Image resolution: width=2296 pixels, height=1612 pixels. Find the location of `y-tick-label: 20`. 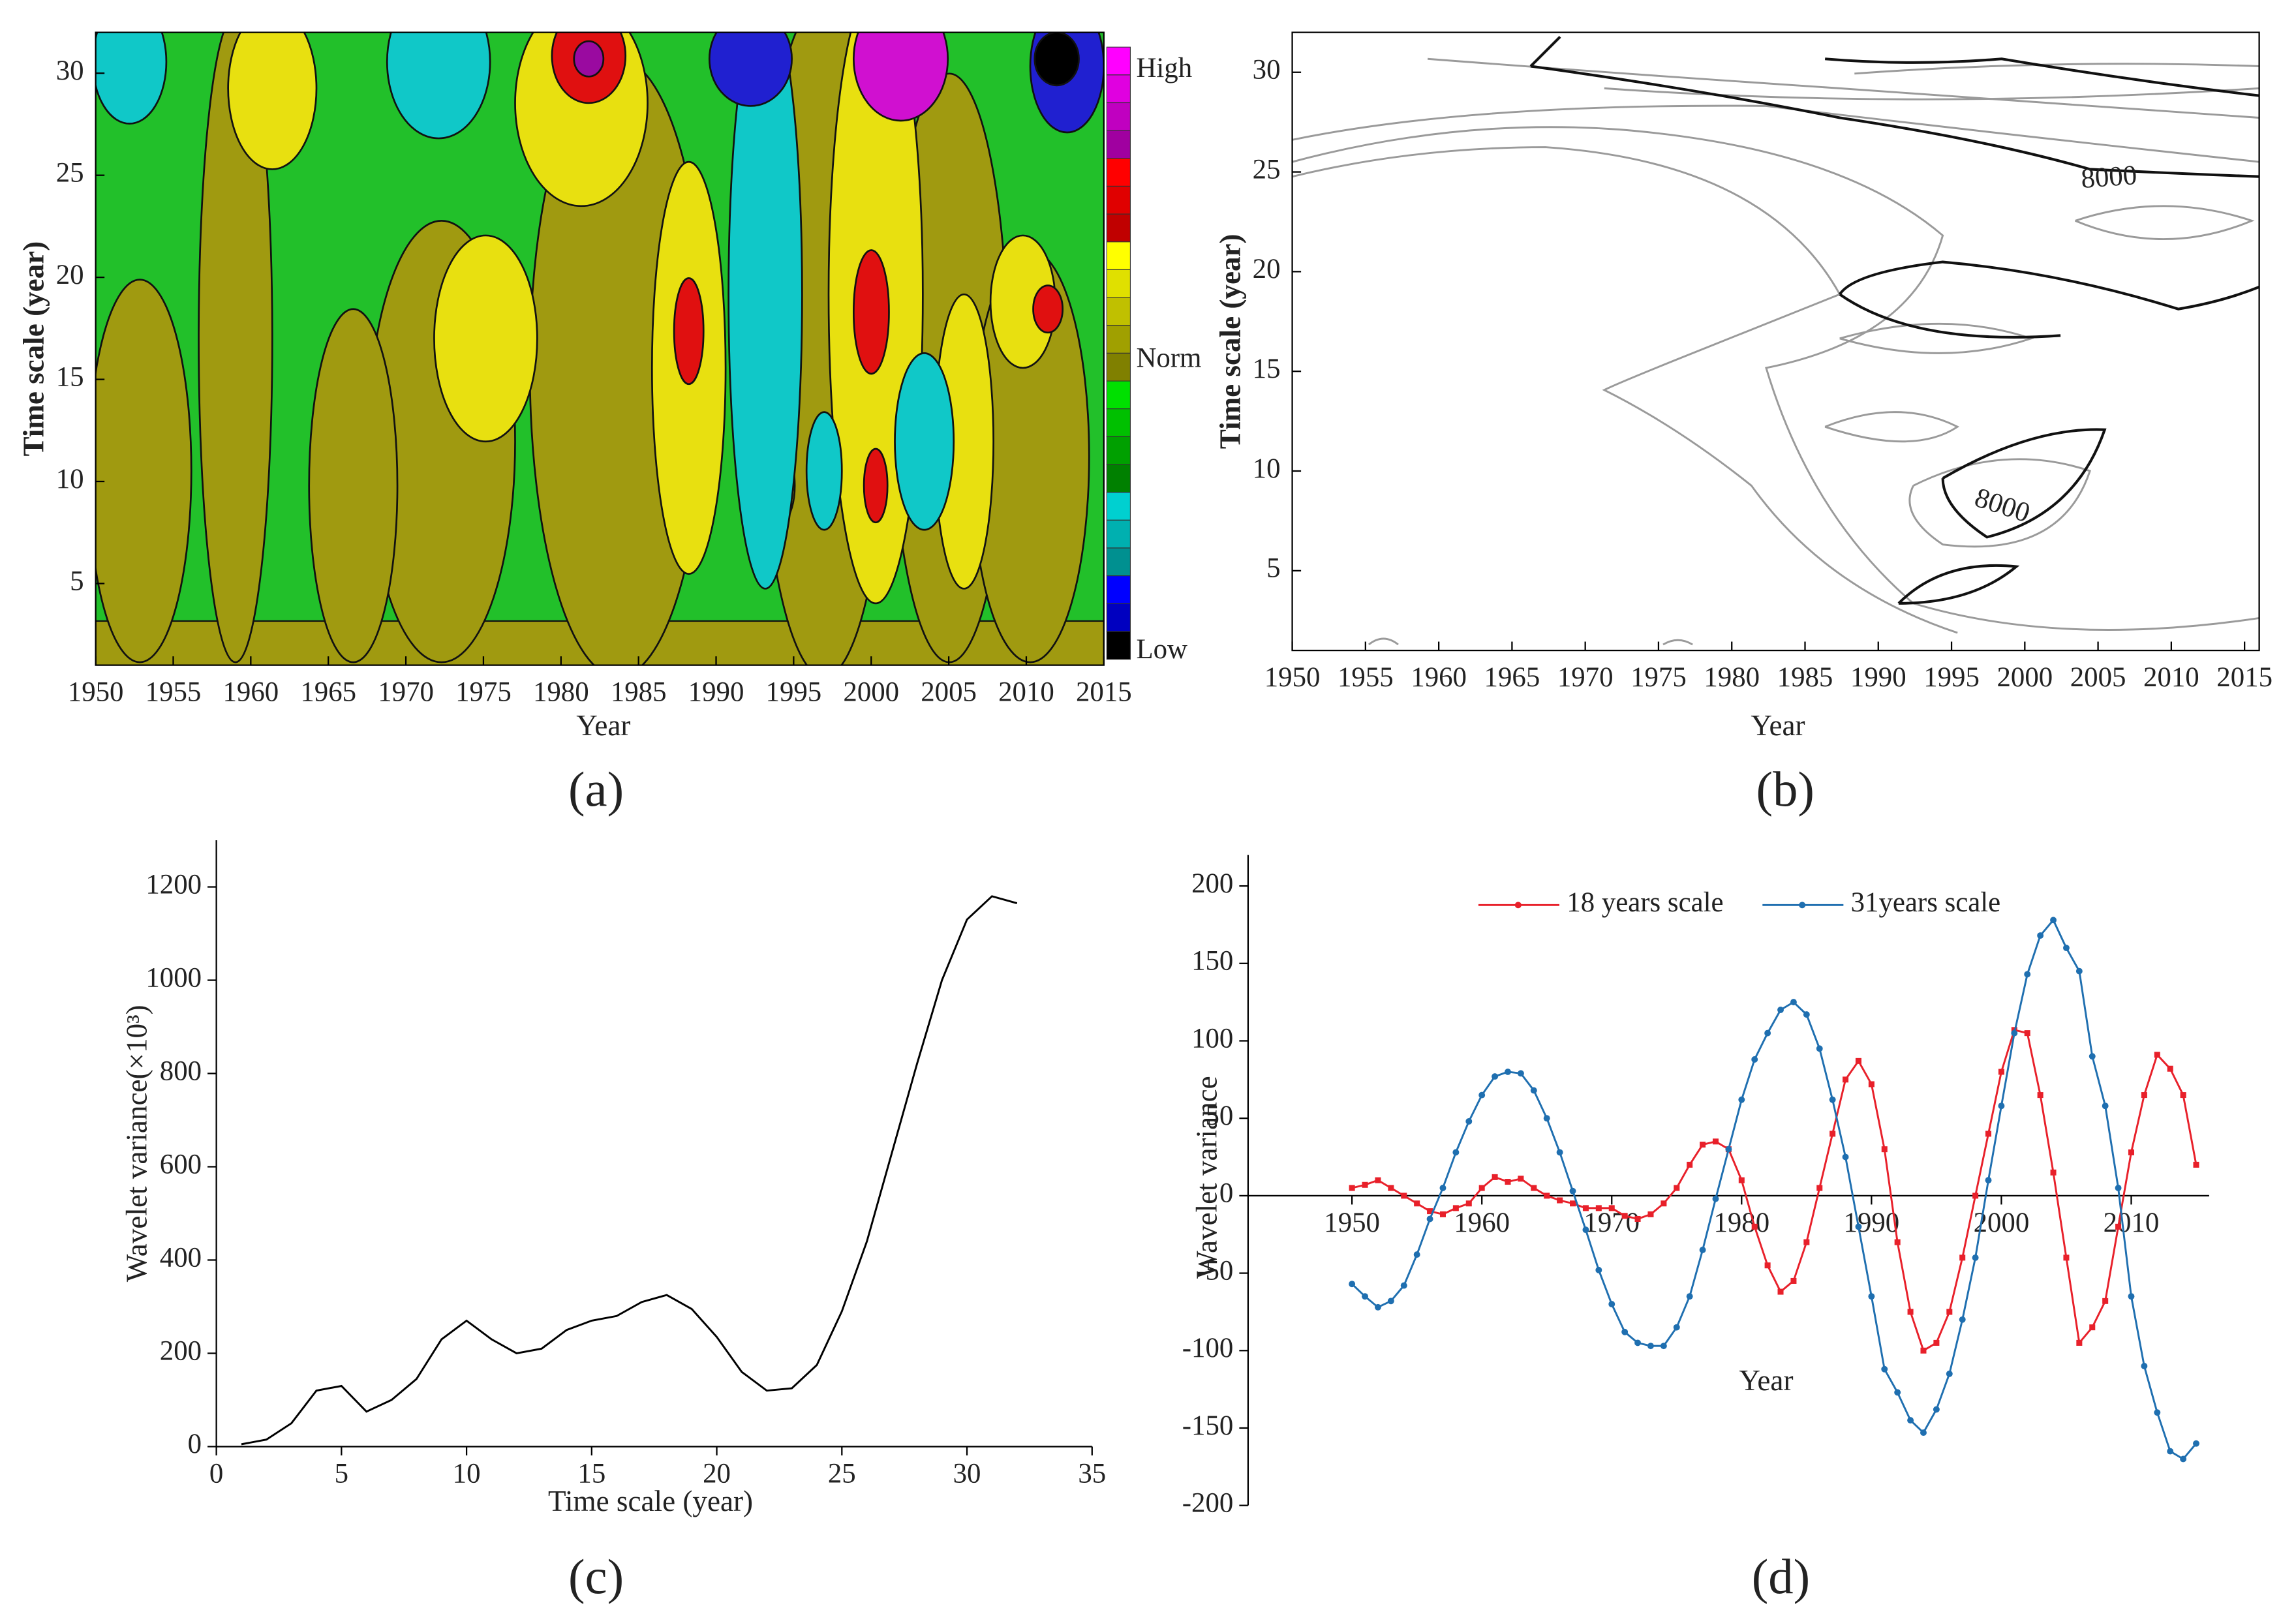

y-tick-label: 20 is located at coordinates (70, 275).